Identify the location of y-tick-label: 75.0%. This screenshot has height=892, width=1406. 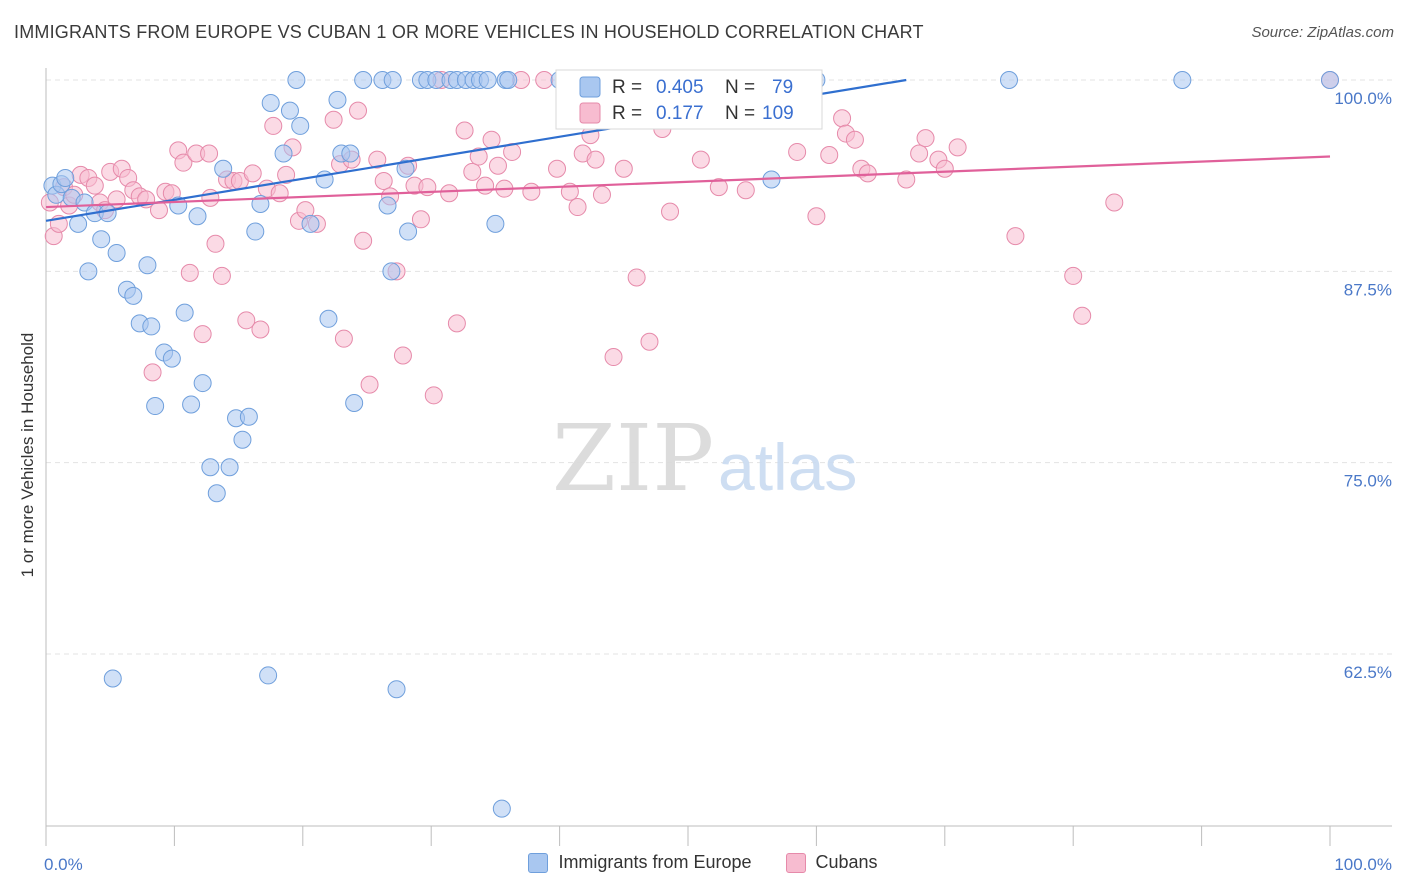
(1368, 481).